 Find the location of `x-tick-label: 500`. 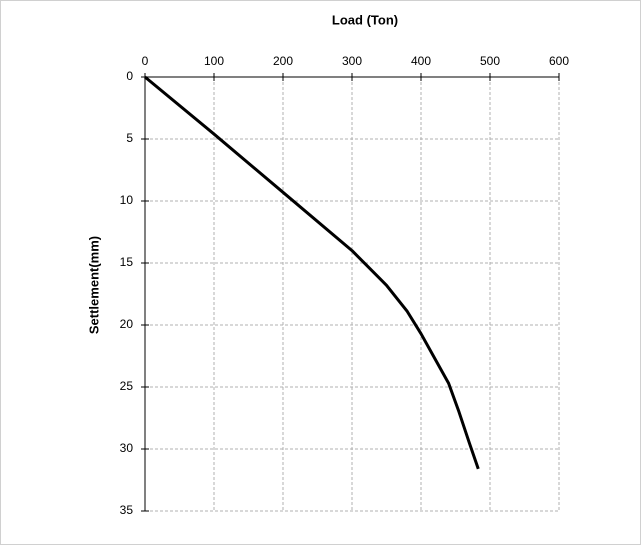

x-tick-label: 500 is located at coordinates (490, 61).